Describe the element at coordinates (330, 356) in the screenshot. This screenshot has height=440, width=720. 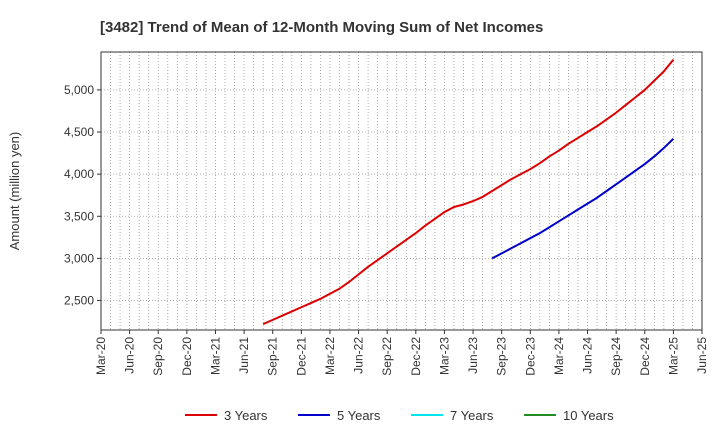
I see `x-tick-label: Mar-22` at that location.